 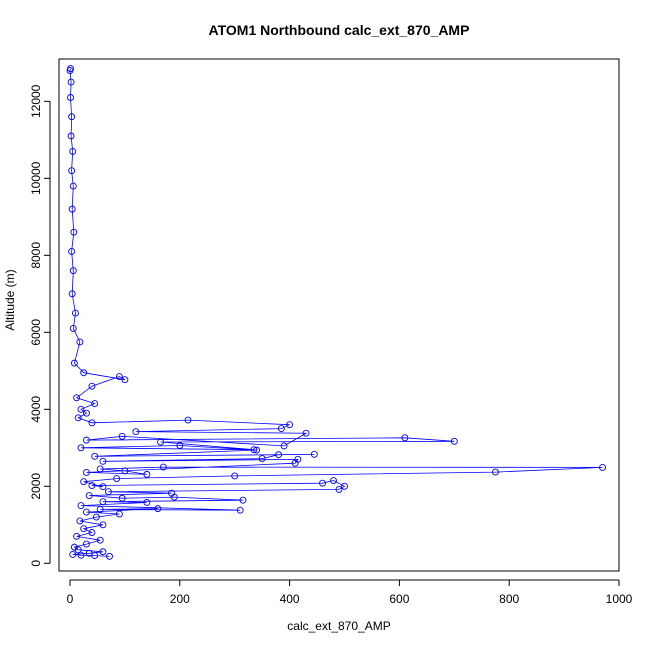 What do you see at coordinates (619, 599) in the screenshot?
I see `x-tick-label: 1000` at bounding box center [619, 599].